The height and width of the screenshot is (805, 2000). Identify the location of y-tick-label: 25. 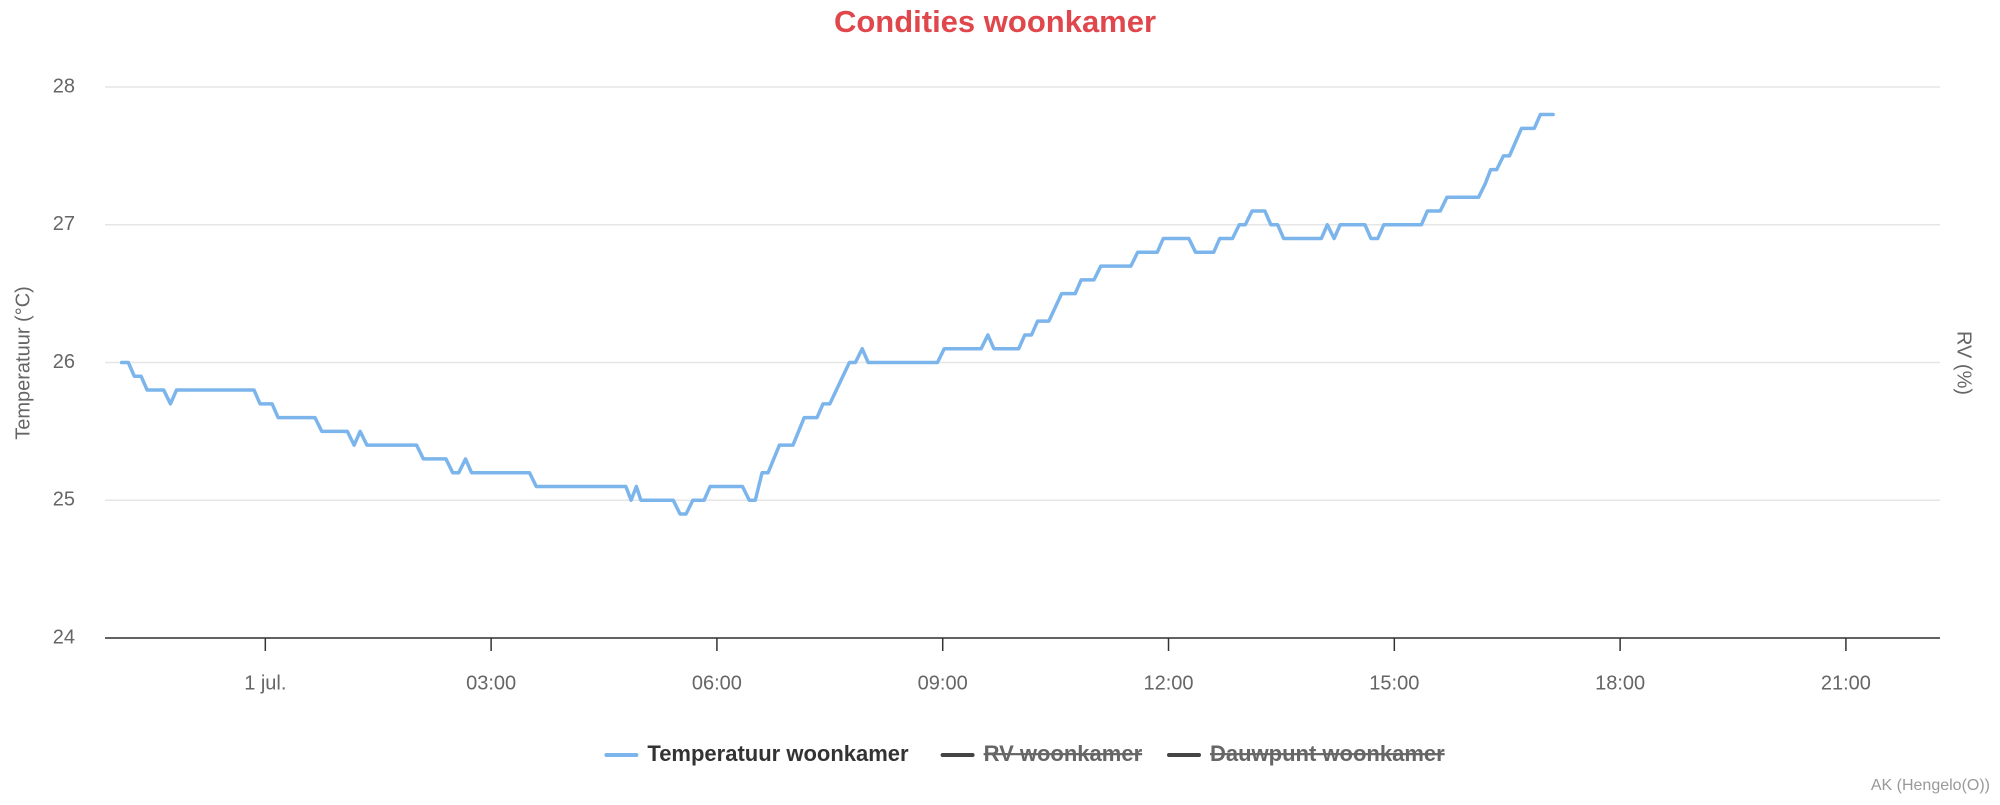
(64, 500).